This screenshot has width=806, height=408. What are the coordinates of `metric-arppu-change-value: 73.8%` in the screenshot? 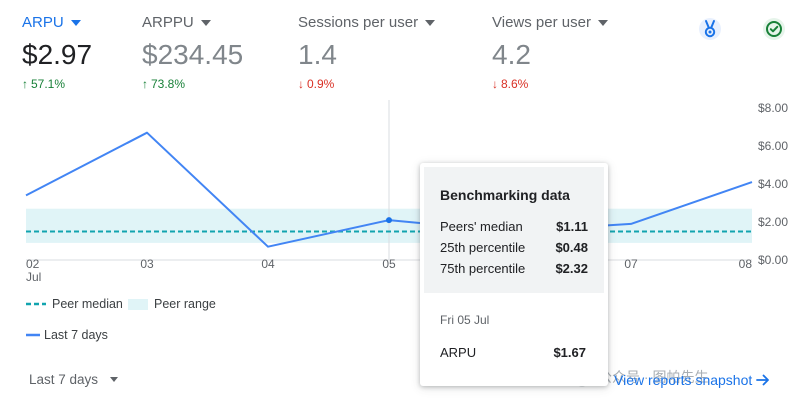 It's located at (168, 84).